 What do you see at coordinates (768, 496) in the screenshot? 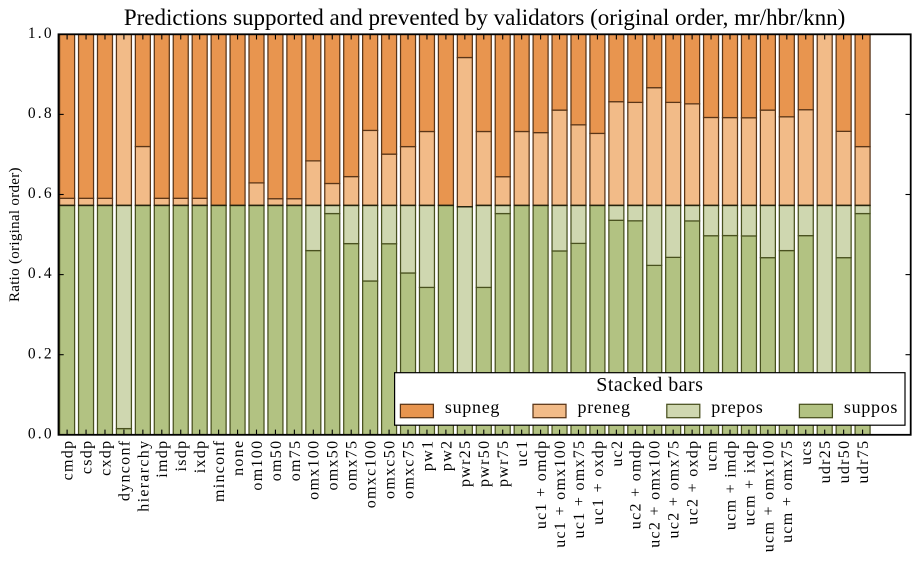
I see `svg-text: ucm + omx100` at bounding box center [768, 496].